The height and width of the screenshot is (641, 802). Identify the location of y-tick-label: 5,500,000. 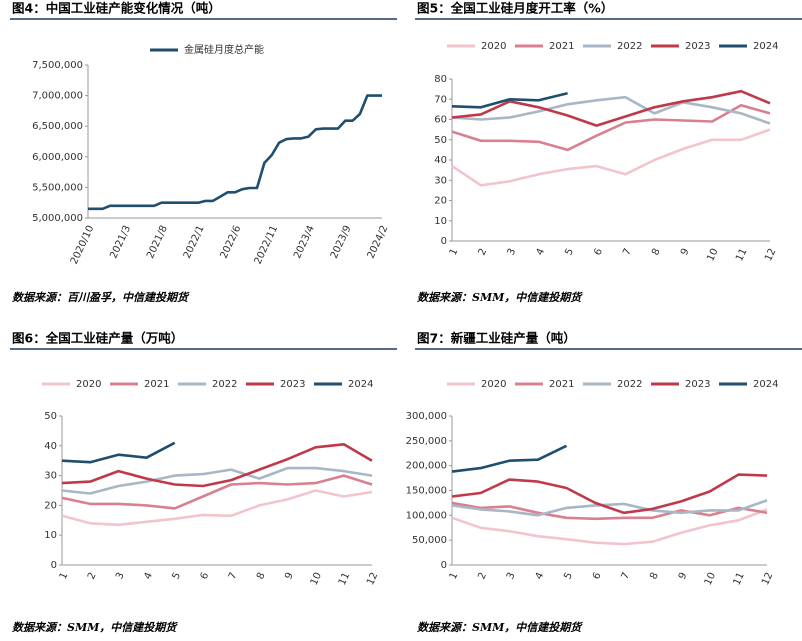
(57, 187).